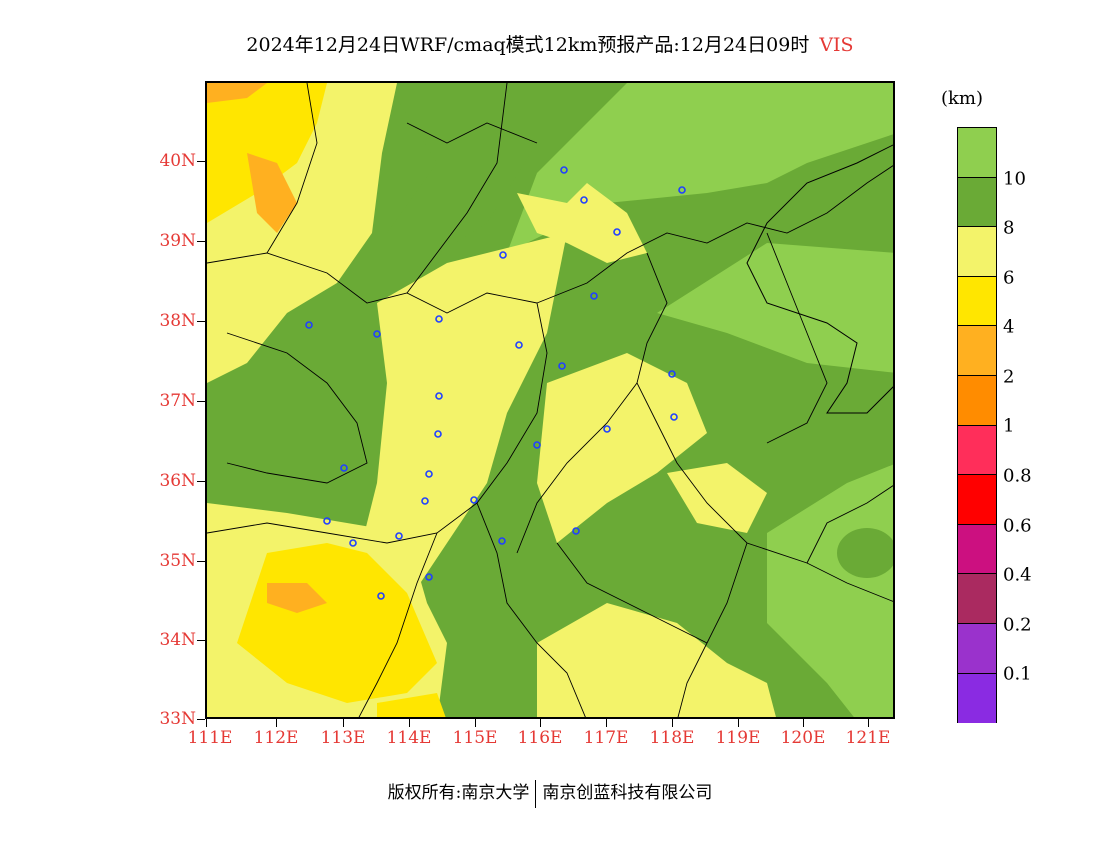 The height and width of the screenshot is (850, 1100). Describe the element at coordinates (528, 45) in the screenshot. I see `title-main: 2024年12月24日WRF/cmaq模式12km预报产品:12月24日09时` at that location.